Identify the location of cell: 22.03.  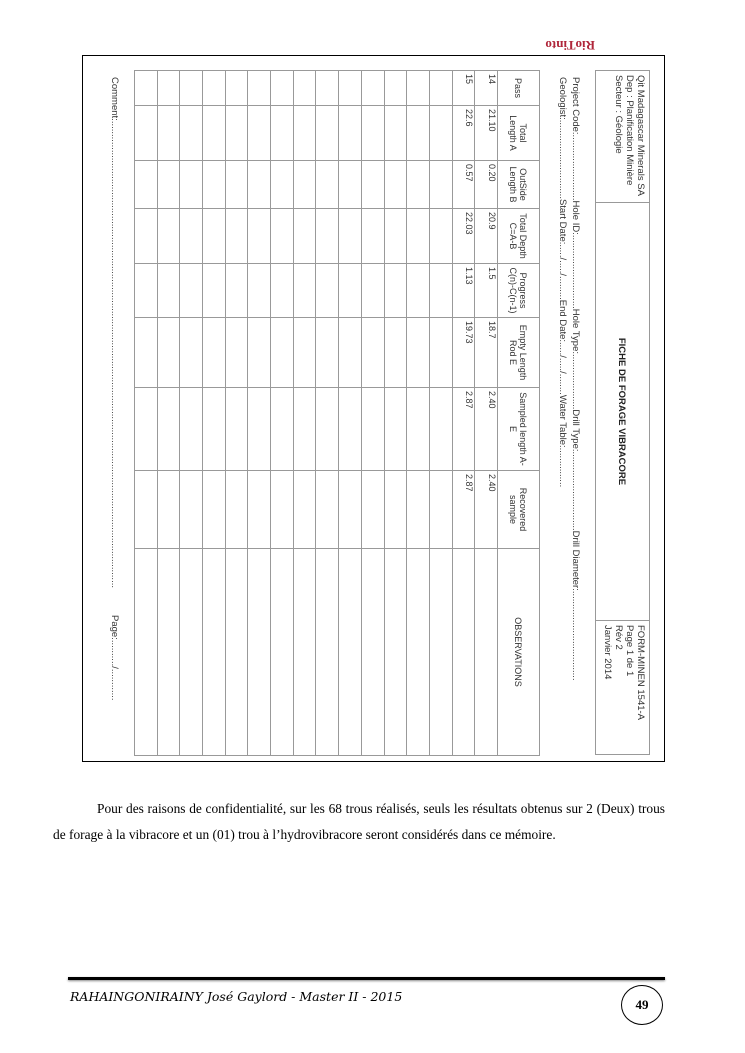
(463, 236).